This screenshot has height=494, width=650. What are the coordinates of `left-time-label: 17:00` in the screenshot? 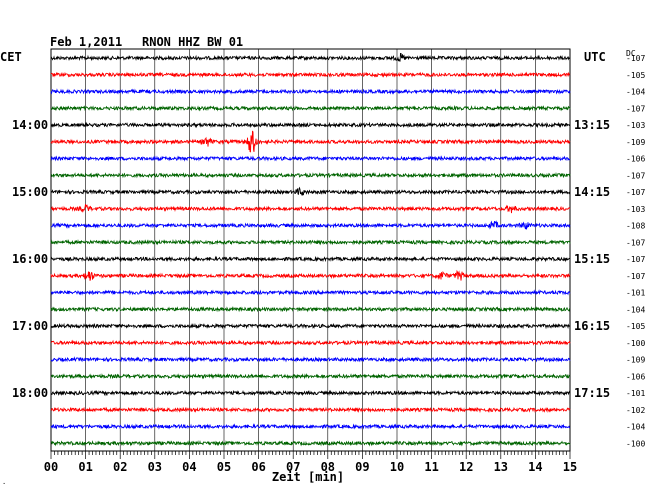 It's located at (30, 326).